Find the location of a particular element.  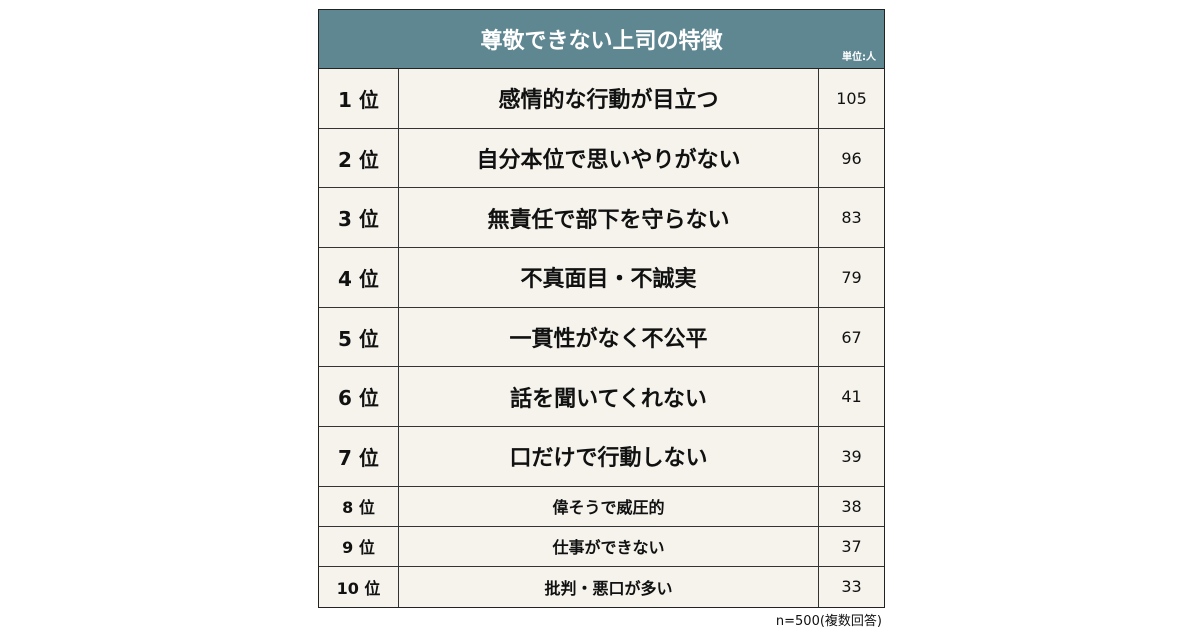

rank-cell: 7 位 is located at coordinates (359, 456).